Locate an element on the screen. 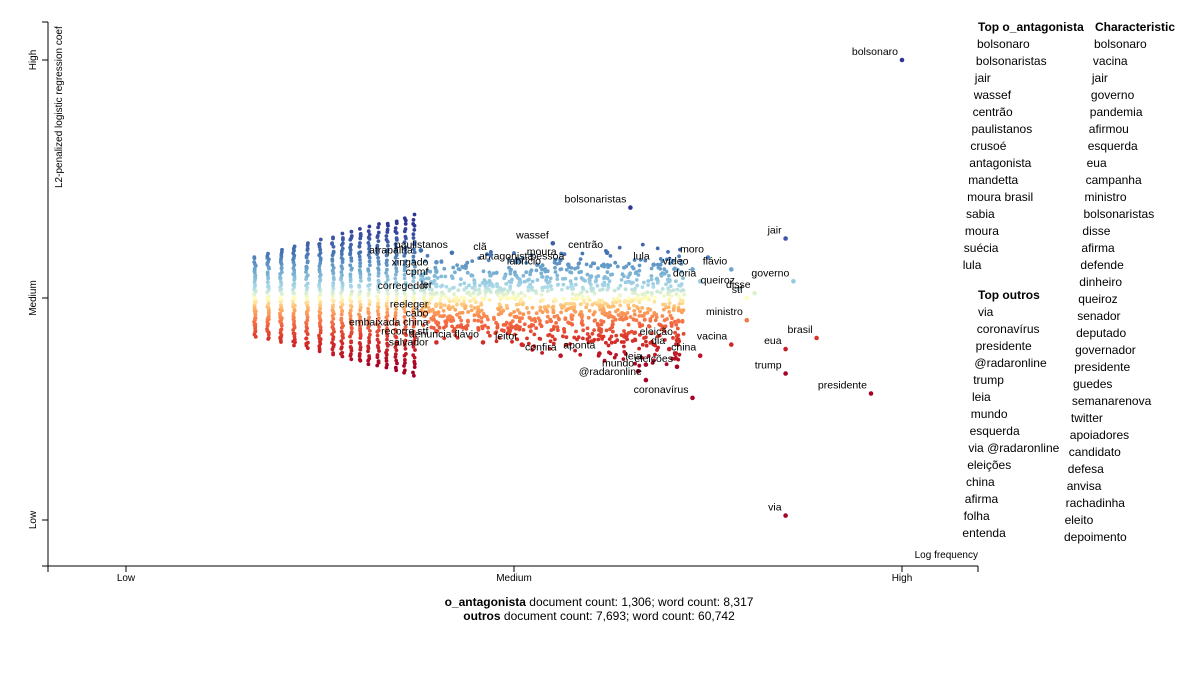  term-item: semanarenova is located at coordinates (1111, 401).